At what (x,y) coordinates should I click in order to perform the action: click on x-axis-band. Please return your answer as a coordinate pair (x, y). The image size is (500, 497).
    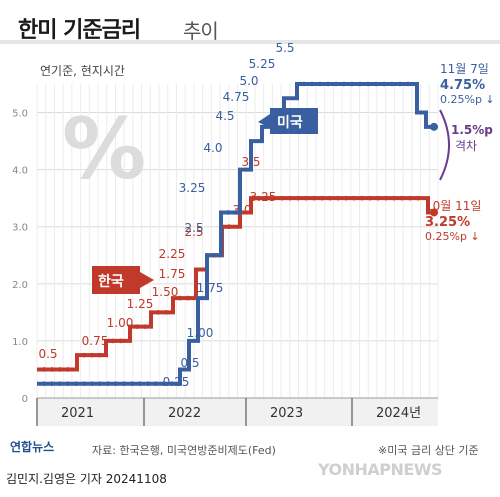
    Looking at the image, I should click on (237, 412).